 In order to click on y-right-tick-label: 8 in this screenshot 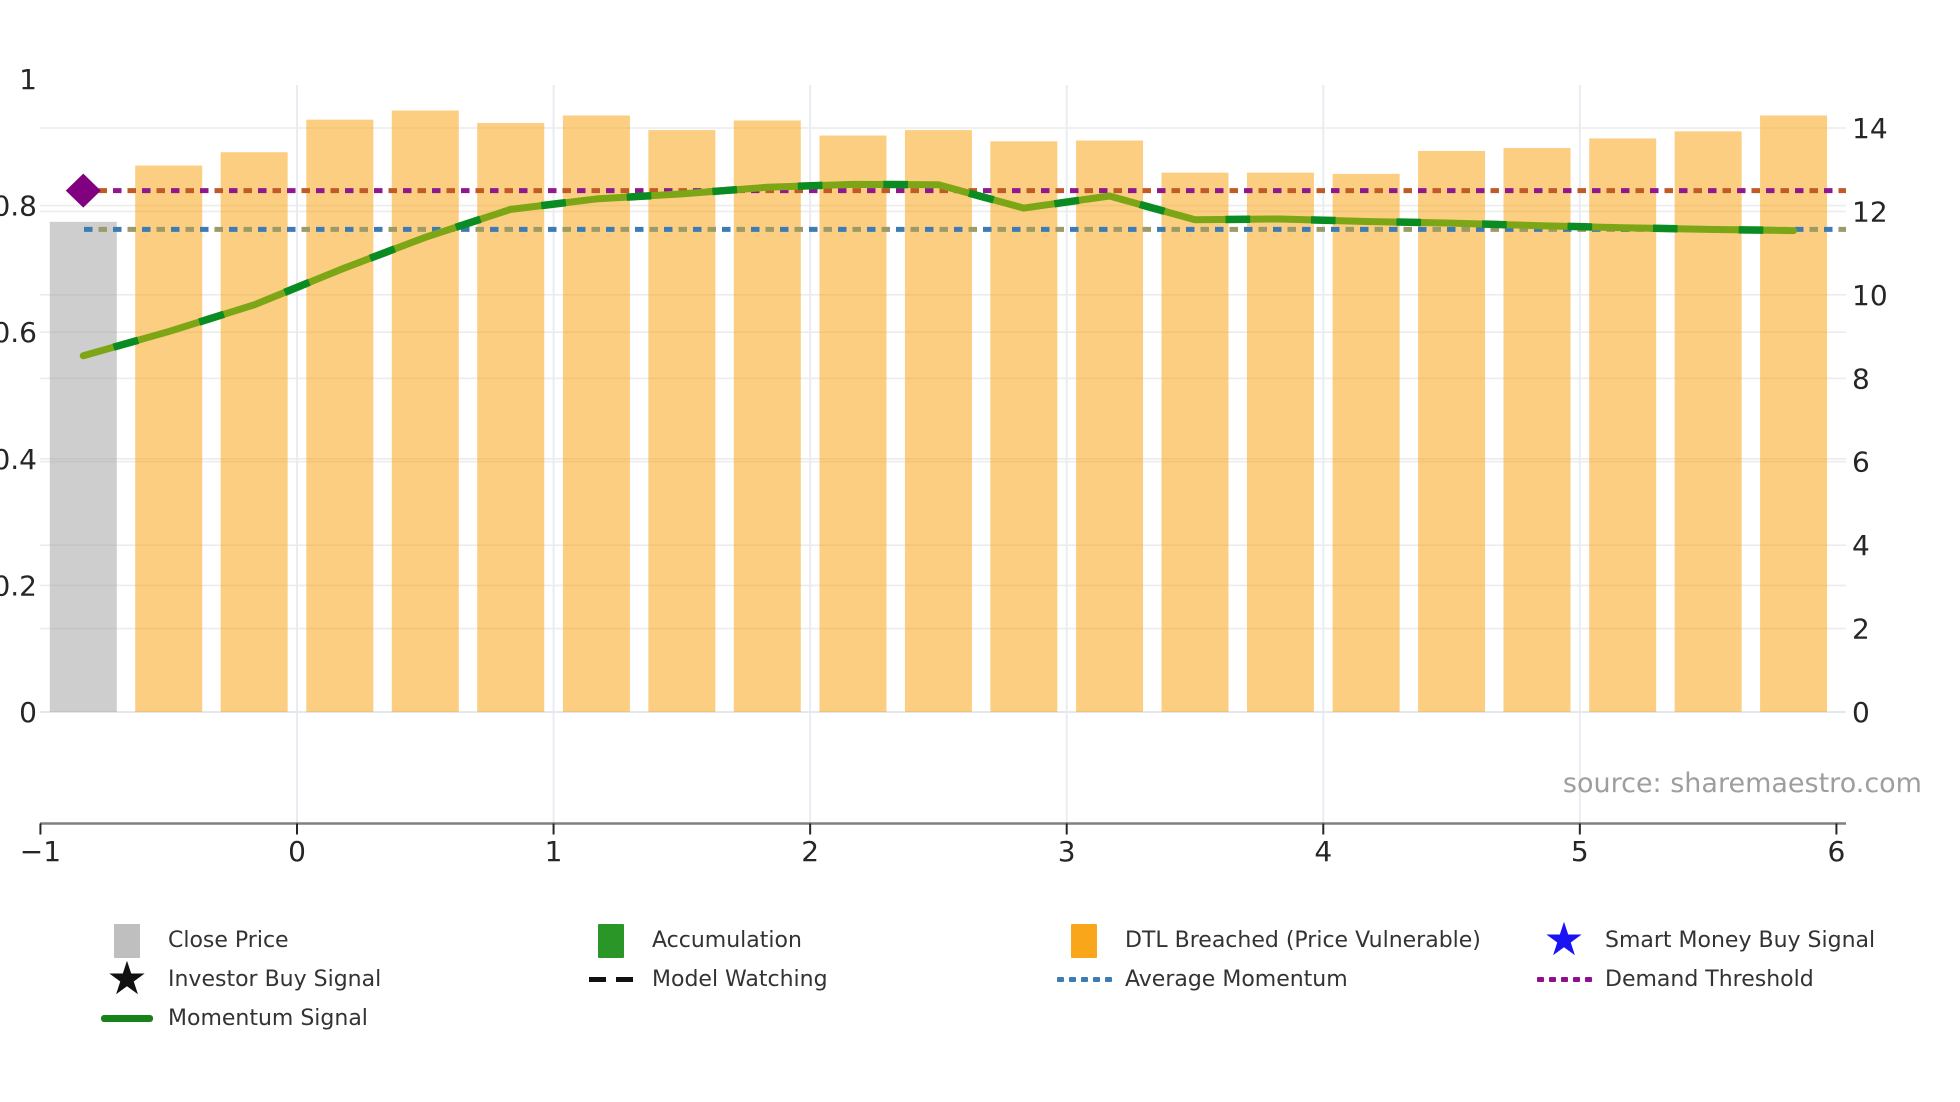, I will do `click(1861, 378)`.